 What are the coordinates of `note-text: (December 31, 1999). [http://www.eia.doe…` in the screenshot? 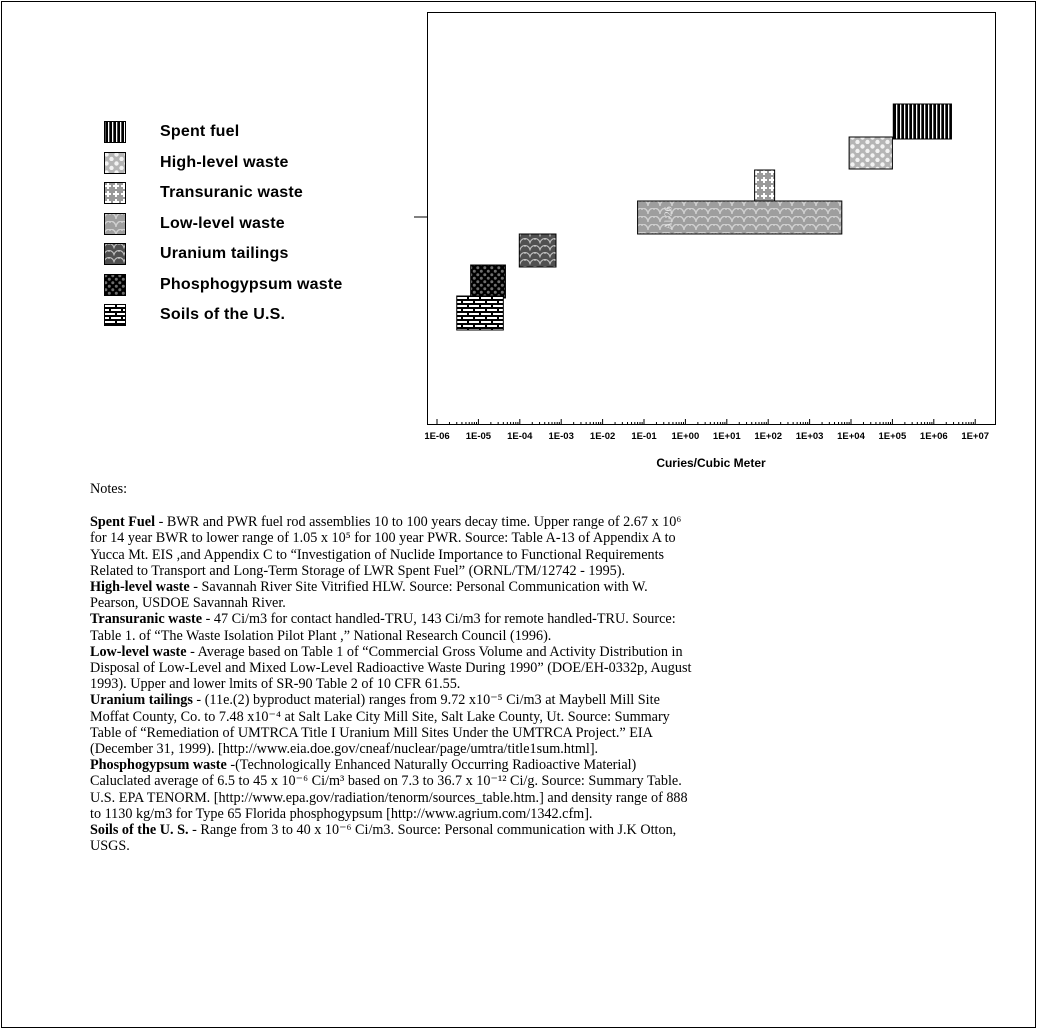 It's located at (344, 749).